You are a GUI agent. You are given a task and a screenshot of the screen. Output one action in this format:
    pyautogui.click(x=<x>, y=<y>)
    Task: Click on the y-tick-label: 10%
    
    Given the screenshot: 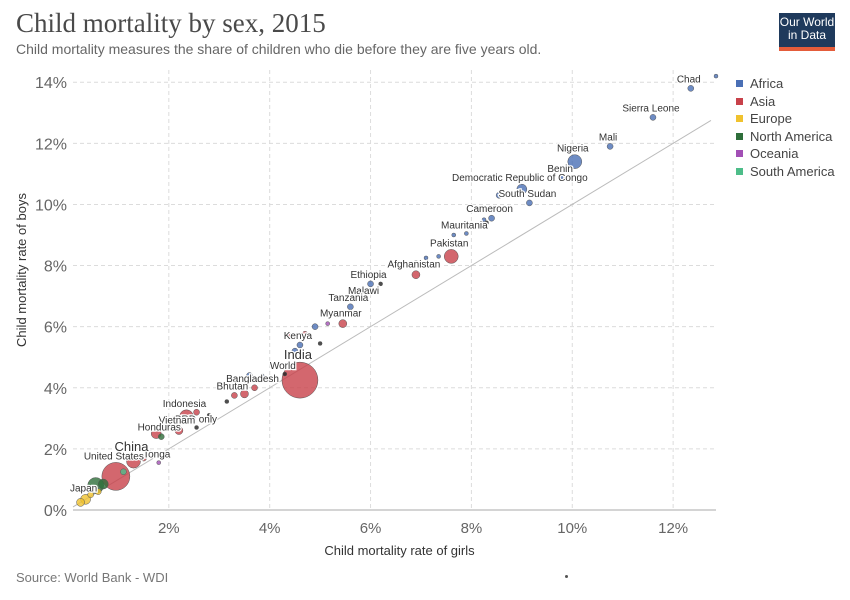 What is the action you would take?
    pyautogui.click(x=51, y=205)
    